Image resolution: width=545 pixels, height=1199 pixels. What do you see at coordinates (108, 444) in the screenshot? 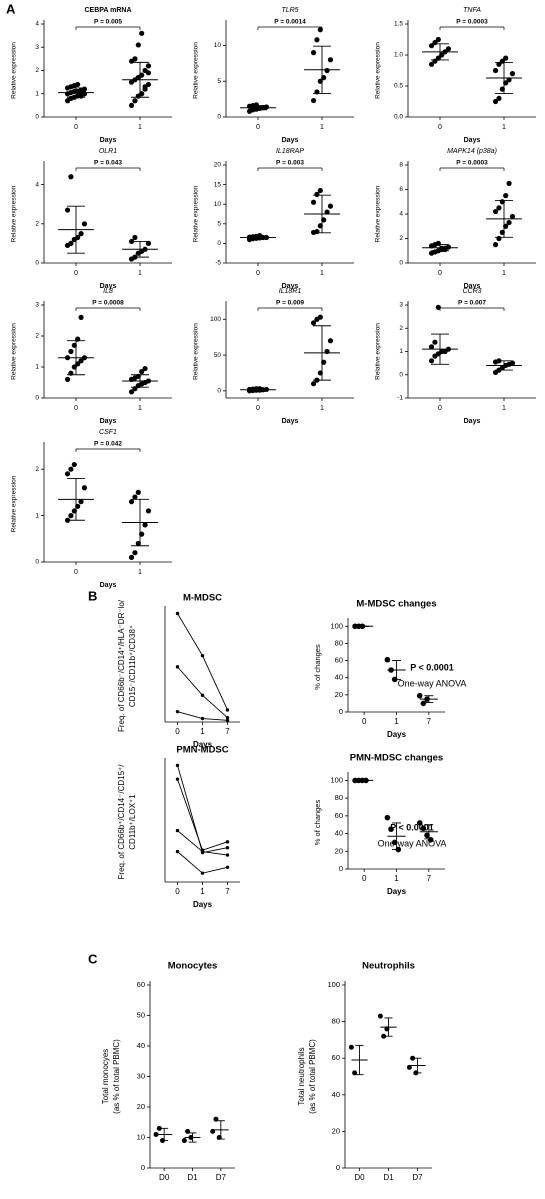
I see `annotation: P = 0.042` at bounding box center [108, 444].